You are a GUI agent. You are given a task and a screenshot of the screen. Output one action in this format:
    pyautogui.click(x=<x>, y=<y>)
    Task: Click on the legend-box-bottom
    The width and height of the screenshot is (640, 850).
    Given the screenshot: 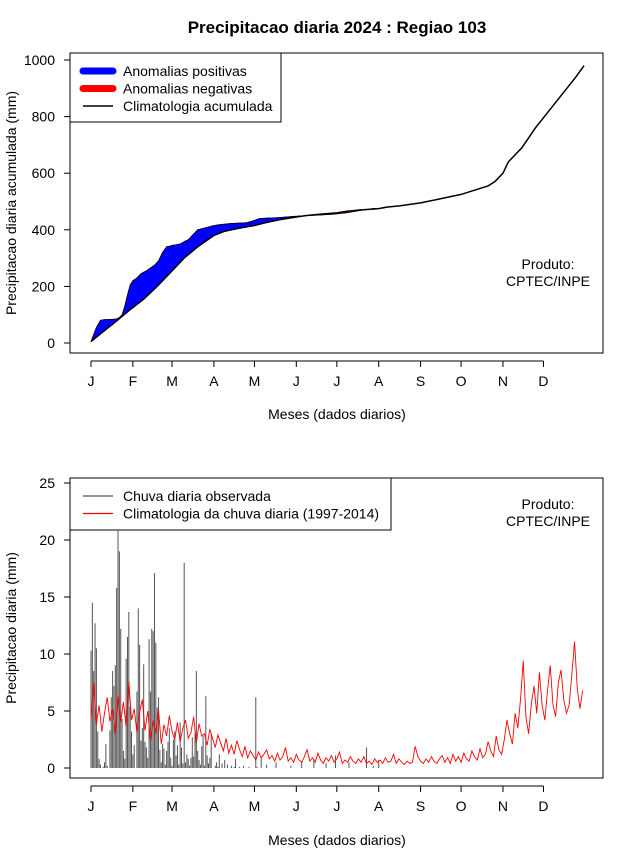 What is the action you would take?
    pyautogui.click(x=230, y=504)
    